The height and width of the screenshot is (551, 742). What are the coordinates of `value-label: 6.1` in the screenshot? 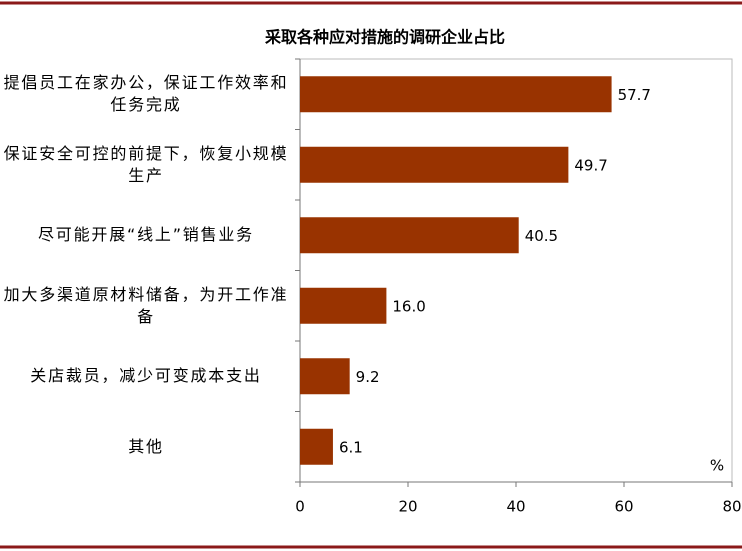 It's located at (351, 447).